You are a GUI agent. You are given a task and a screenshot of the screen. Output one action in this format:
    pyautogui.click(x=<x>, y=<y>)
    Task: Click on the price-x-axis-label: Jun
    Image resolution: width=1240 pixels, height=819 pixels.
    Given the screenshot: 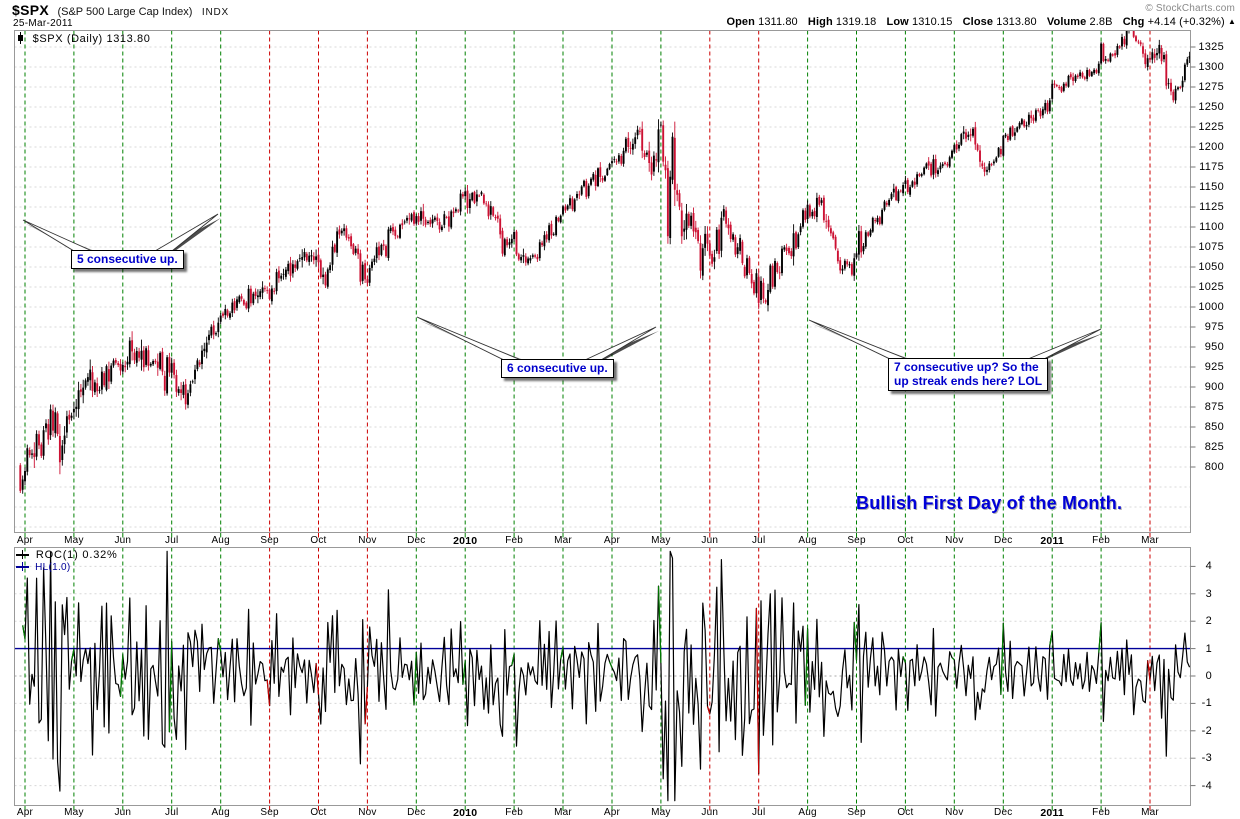 What is the action you would take?
    pyautogui.click(x=710, y=540)
    